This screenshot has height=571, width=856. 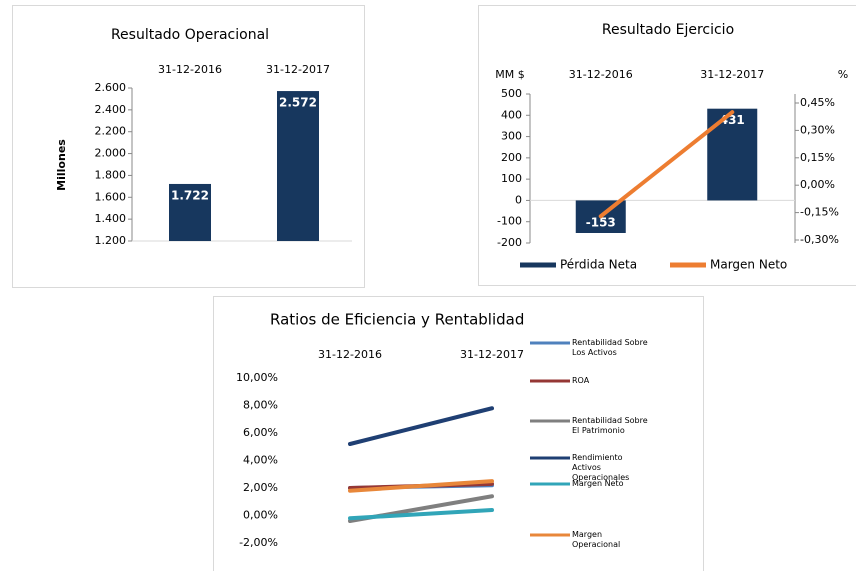 What do you see at coordinates (260, 432) in the screenshot?
I see `y-tick-label: 6,00%` at bounding box center [260, 432].